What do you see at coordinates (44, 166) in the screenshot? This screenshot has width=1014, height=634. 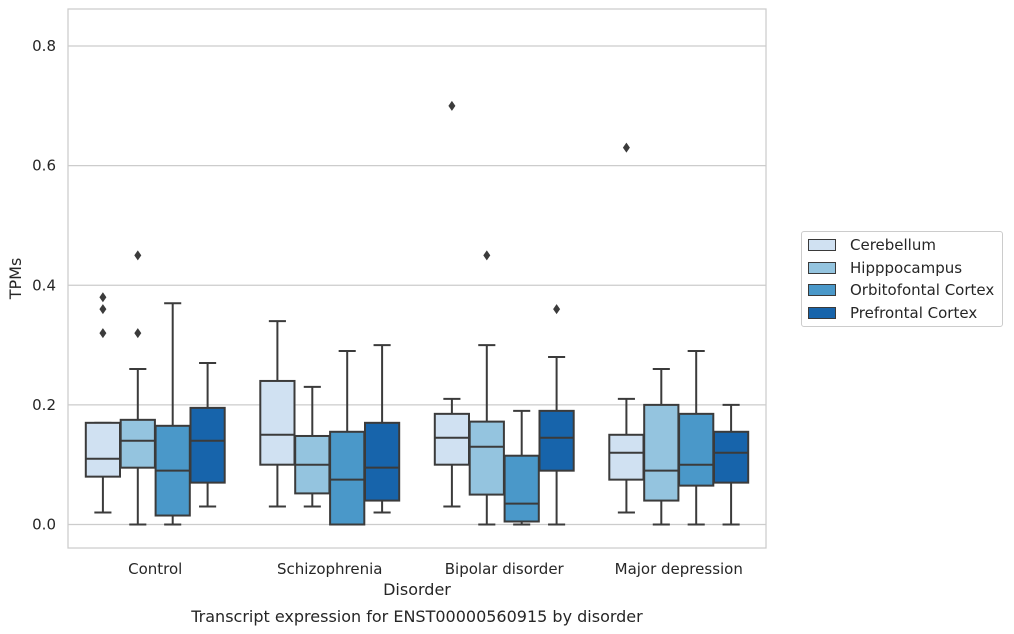 I see `y-tick-label: 0.6` at bounding box center [44, 166].